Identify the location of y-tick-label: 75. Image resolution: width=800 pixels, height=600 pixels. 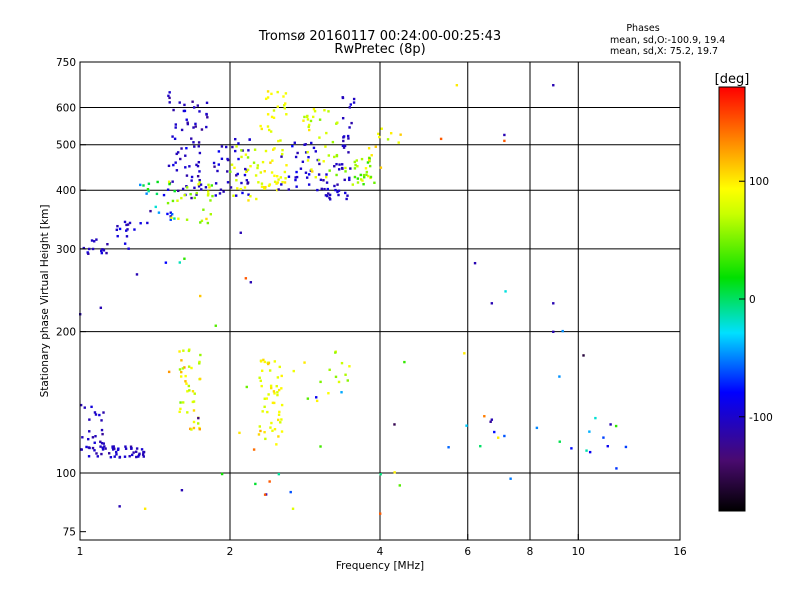
(69, 533).